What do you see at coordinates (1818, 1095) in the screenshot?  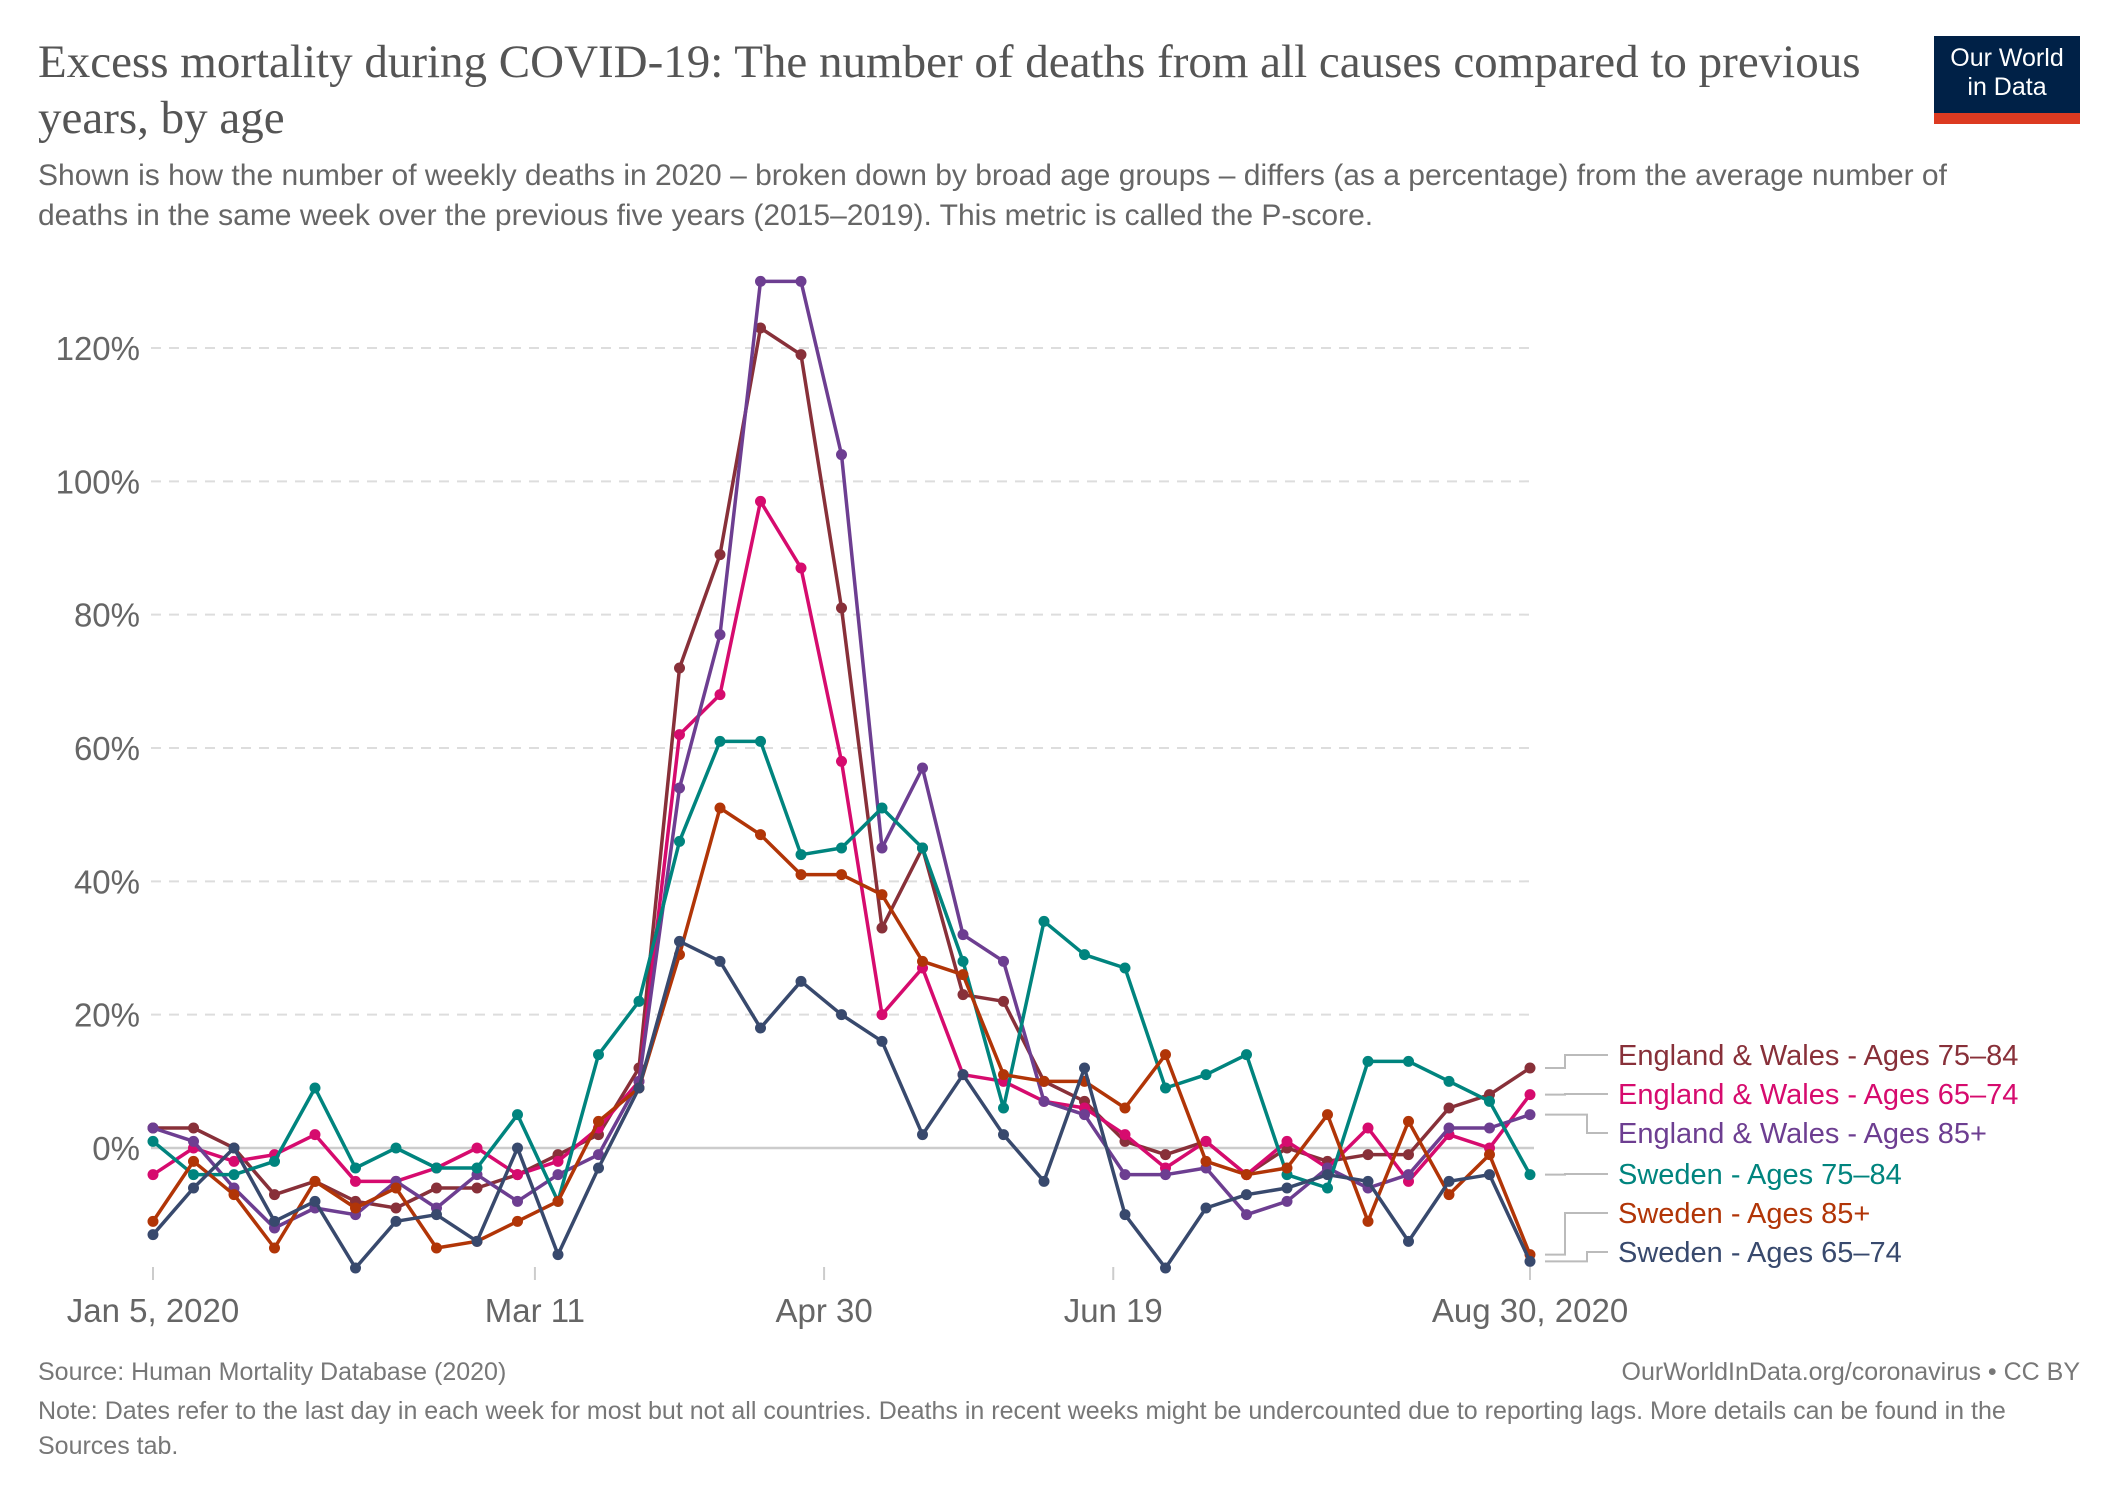 I see `legend-item: England & Wales - Ages 65–74` at bounding box center [1818, 1095].